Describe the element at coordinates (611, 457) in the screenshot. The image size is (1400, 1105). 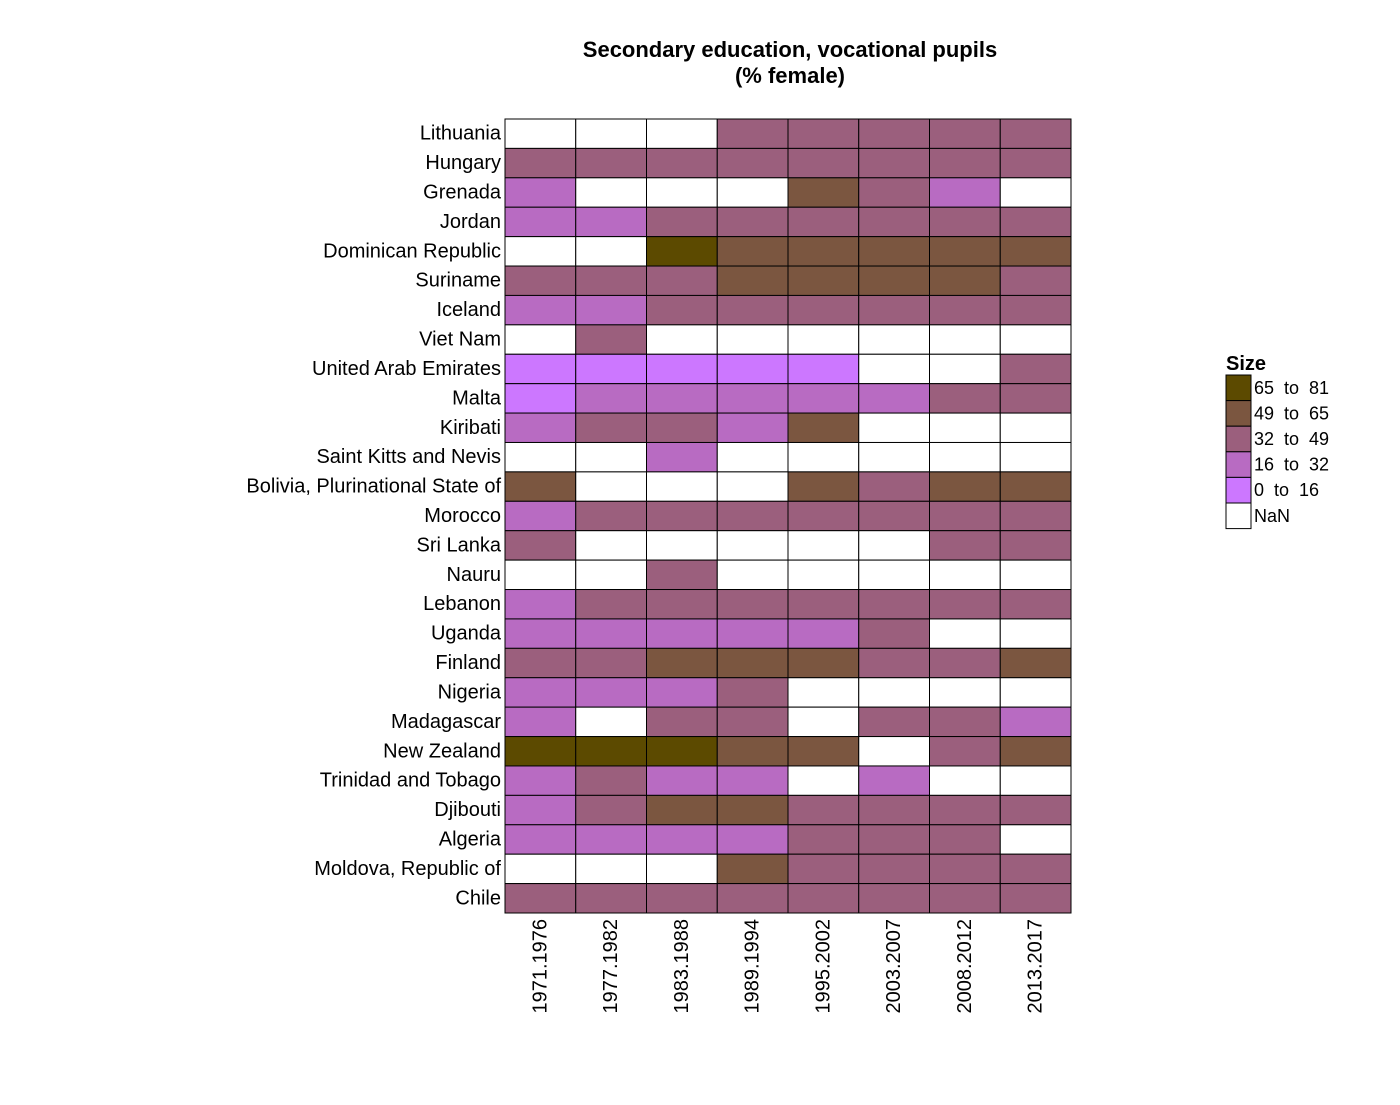
I see `heatmap-cell-saint-kitts-and-nevis-1977-1982` at that location.